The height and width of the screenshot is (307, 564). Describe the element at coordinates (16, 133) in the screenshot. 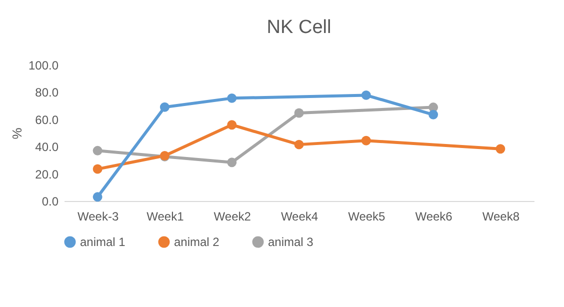

I see `y-axis-title: %` at that location.